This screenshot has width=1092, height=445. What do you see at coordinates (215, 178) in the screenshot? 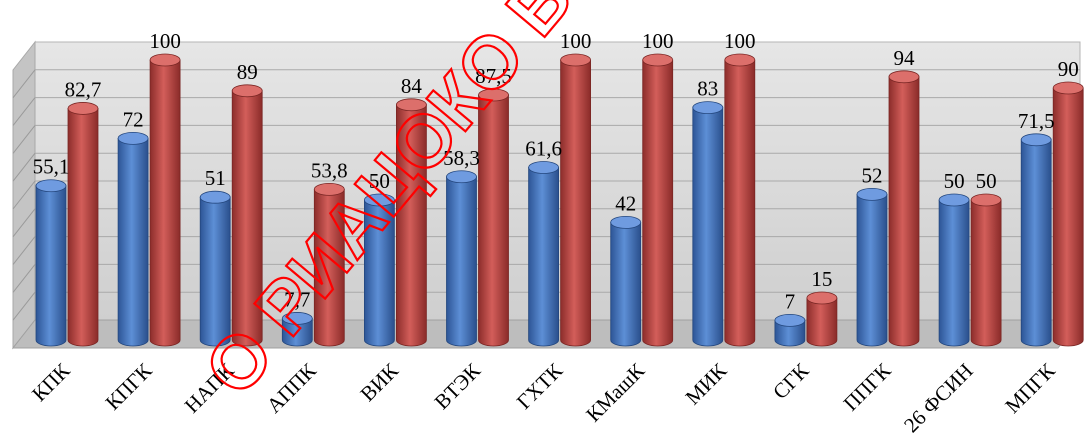
I see `data-label: 51` at bounding box center [215, 178].